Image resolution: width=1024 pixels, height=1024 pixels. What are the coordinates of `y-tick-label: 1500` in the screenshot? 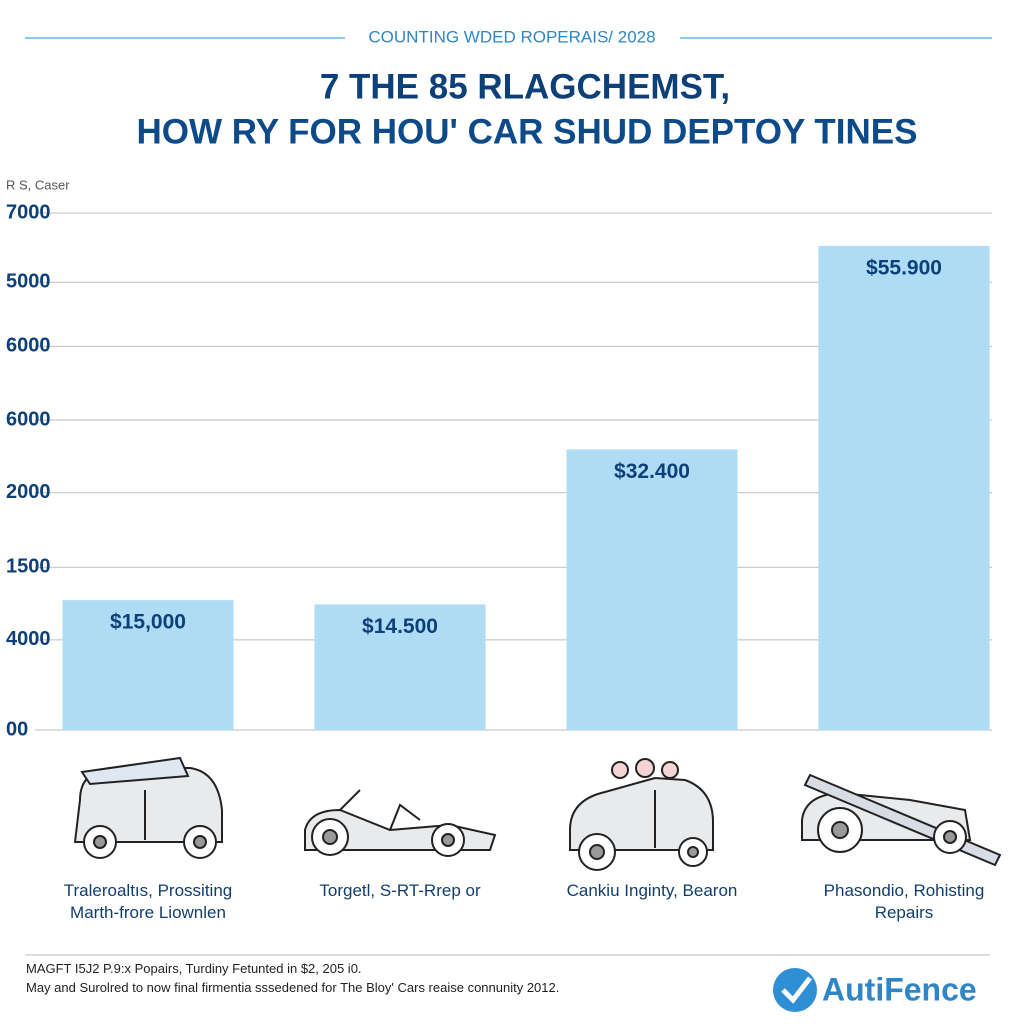 It's located at (28, 566).